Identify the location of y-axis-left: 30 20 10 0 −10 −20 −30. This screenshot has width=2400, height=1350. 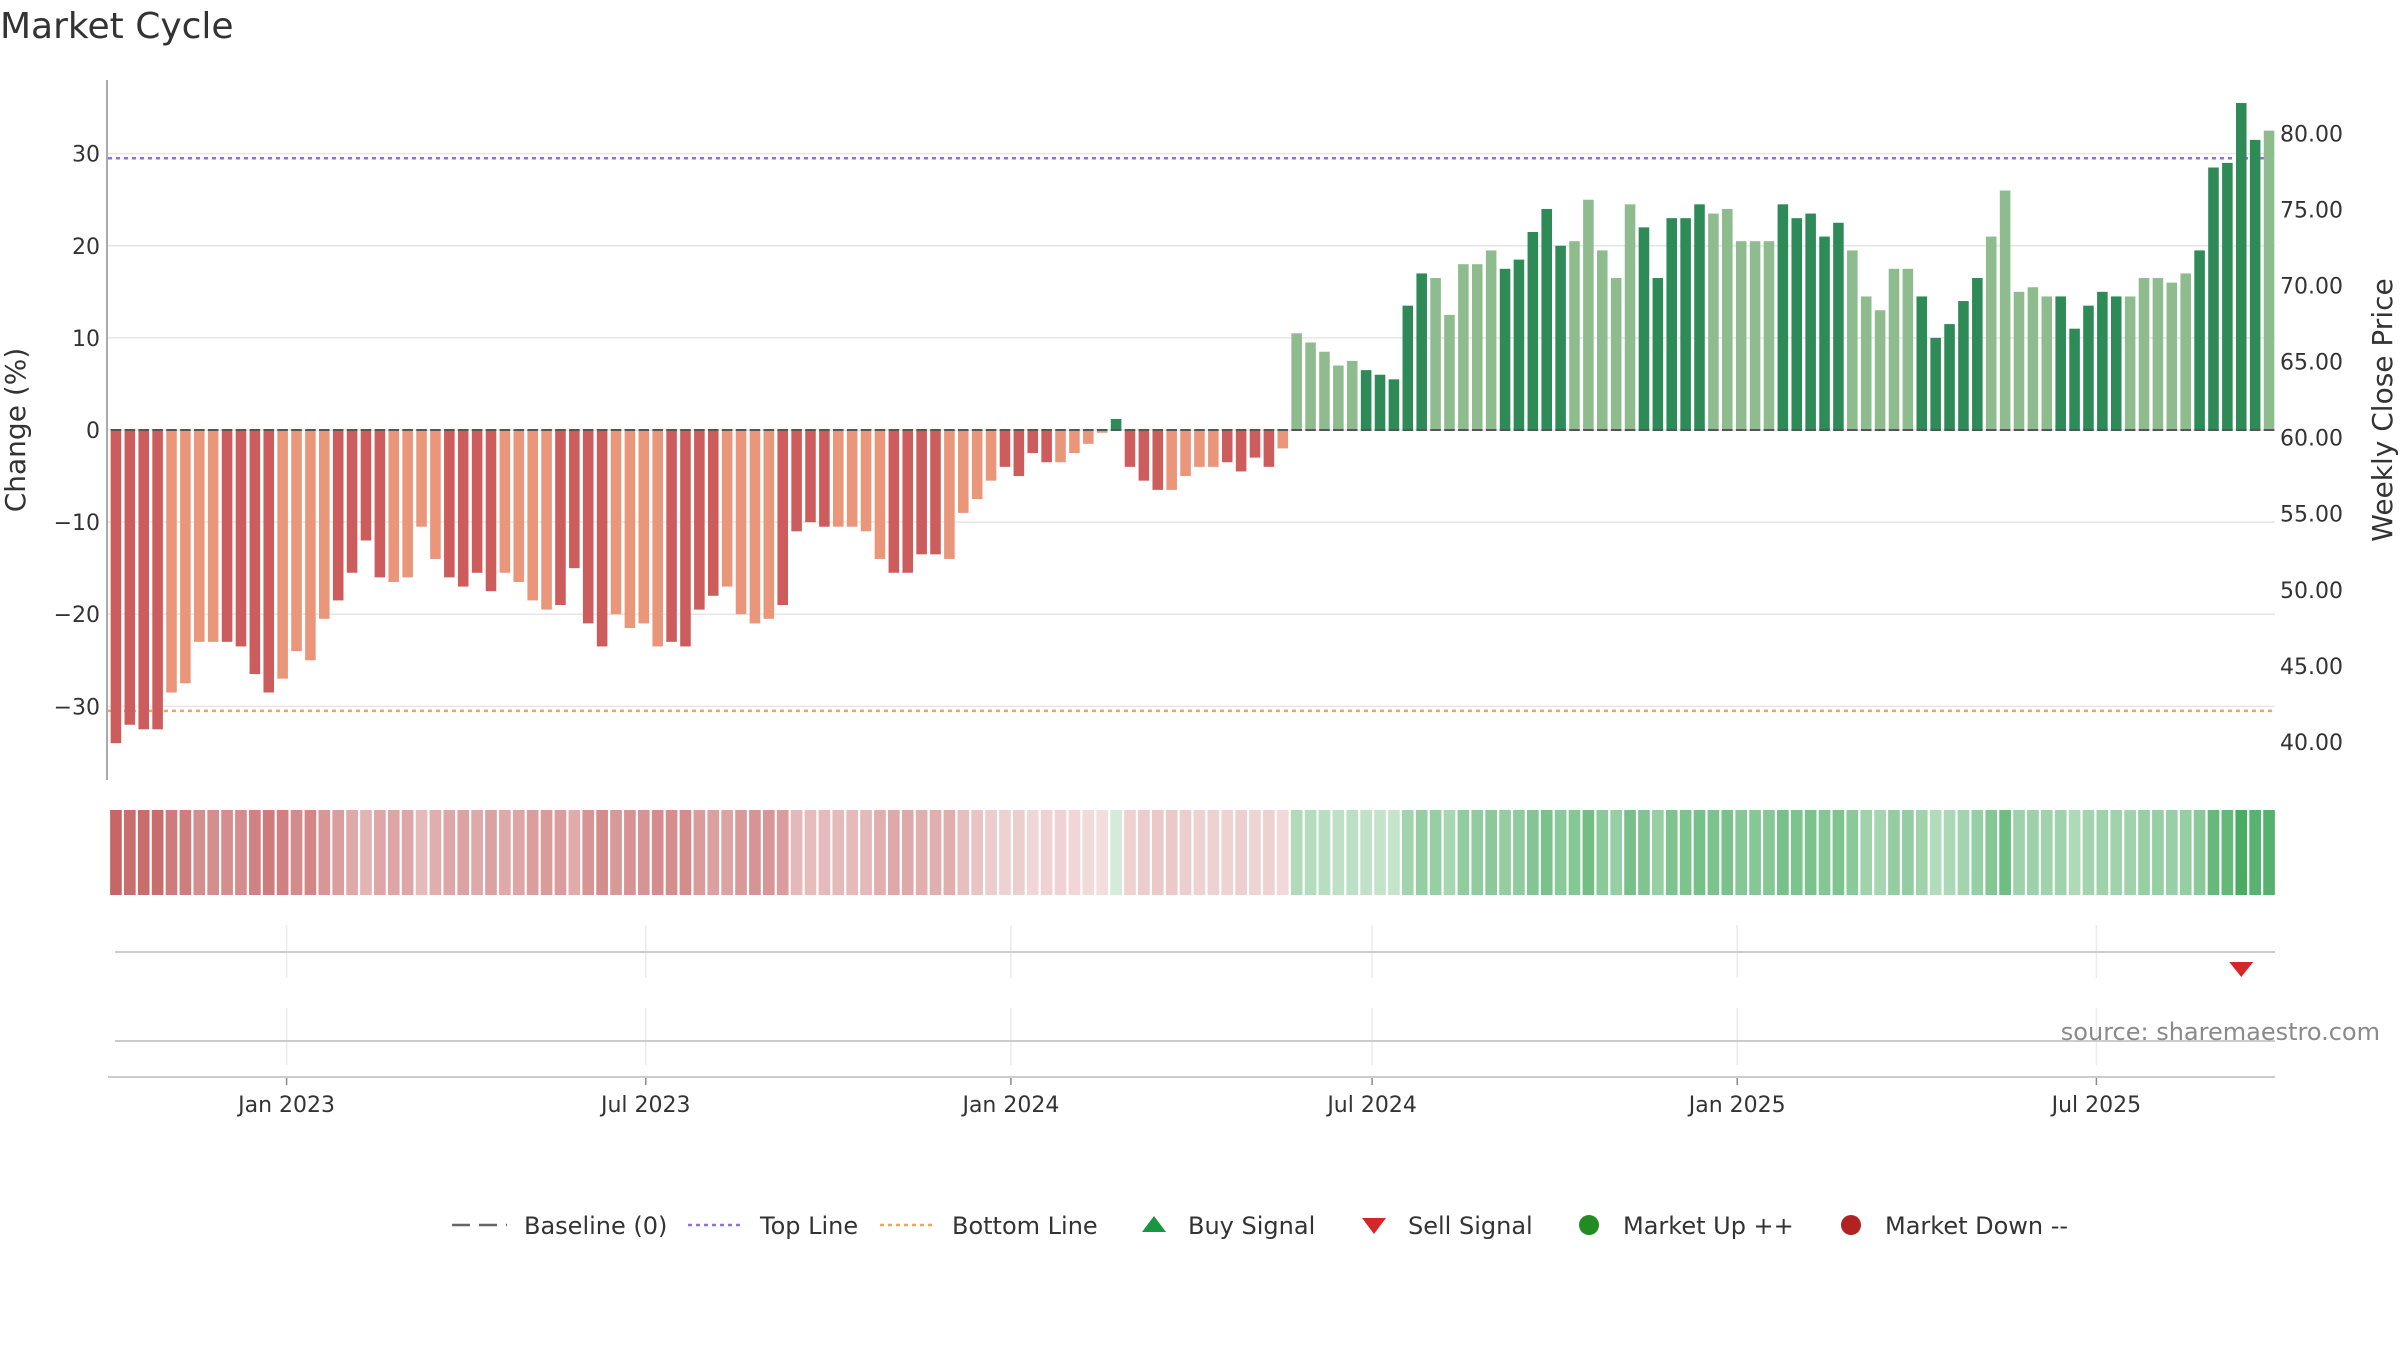
(81, 430).